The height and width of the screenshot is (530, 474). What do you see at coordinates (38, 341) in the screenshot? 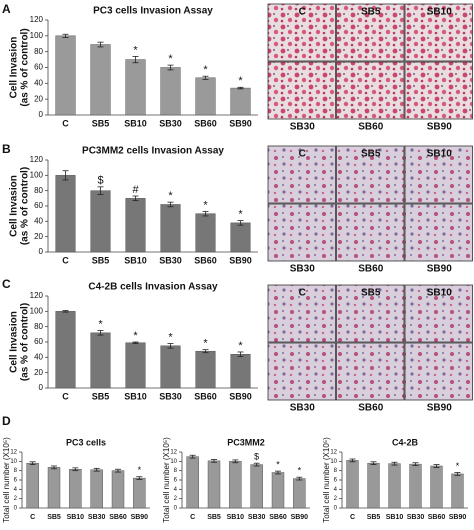
I see `y-tick-label: 60` at bounding box center [38, 341].